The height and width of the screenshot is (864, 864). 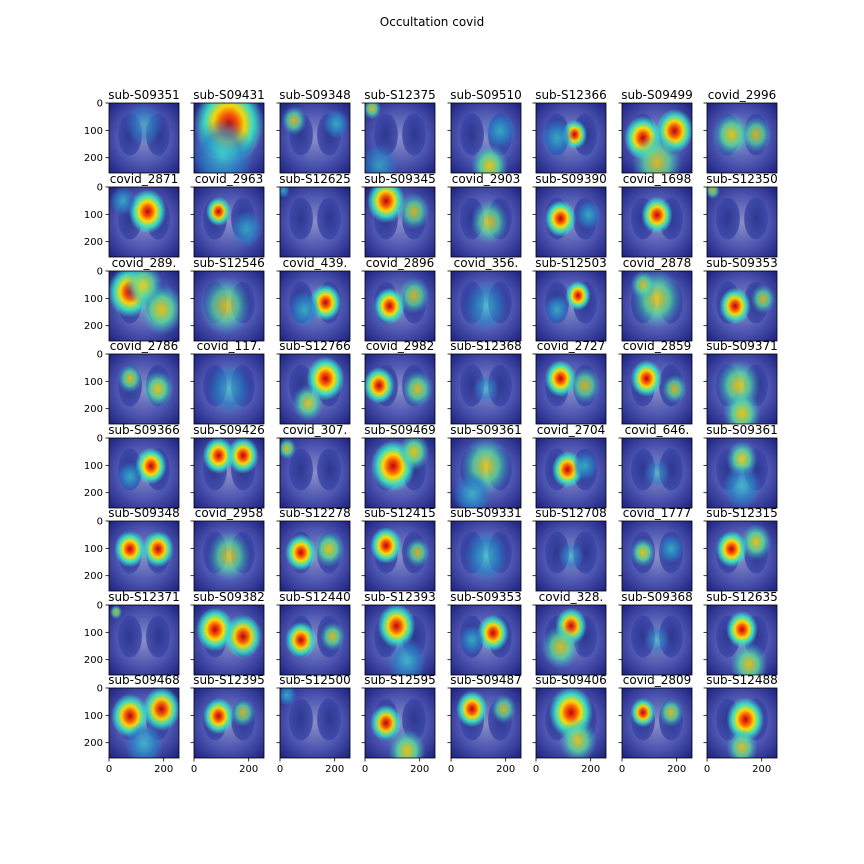 What do you see at coordinates (100, 606) in the screenshot?
I see `ytick-label: 0` at bounding box center [100, 606].